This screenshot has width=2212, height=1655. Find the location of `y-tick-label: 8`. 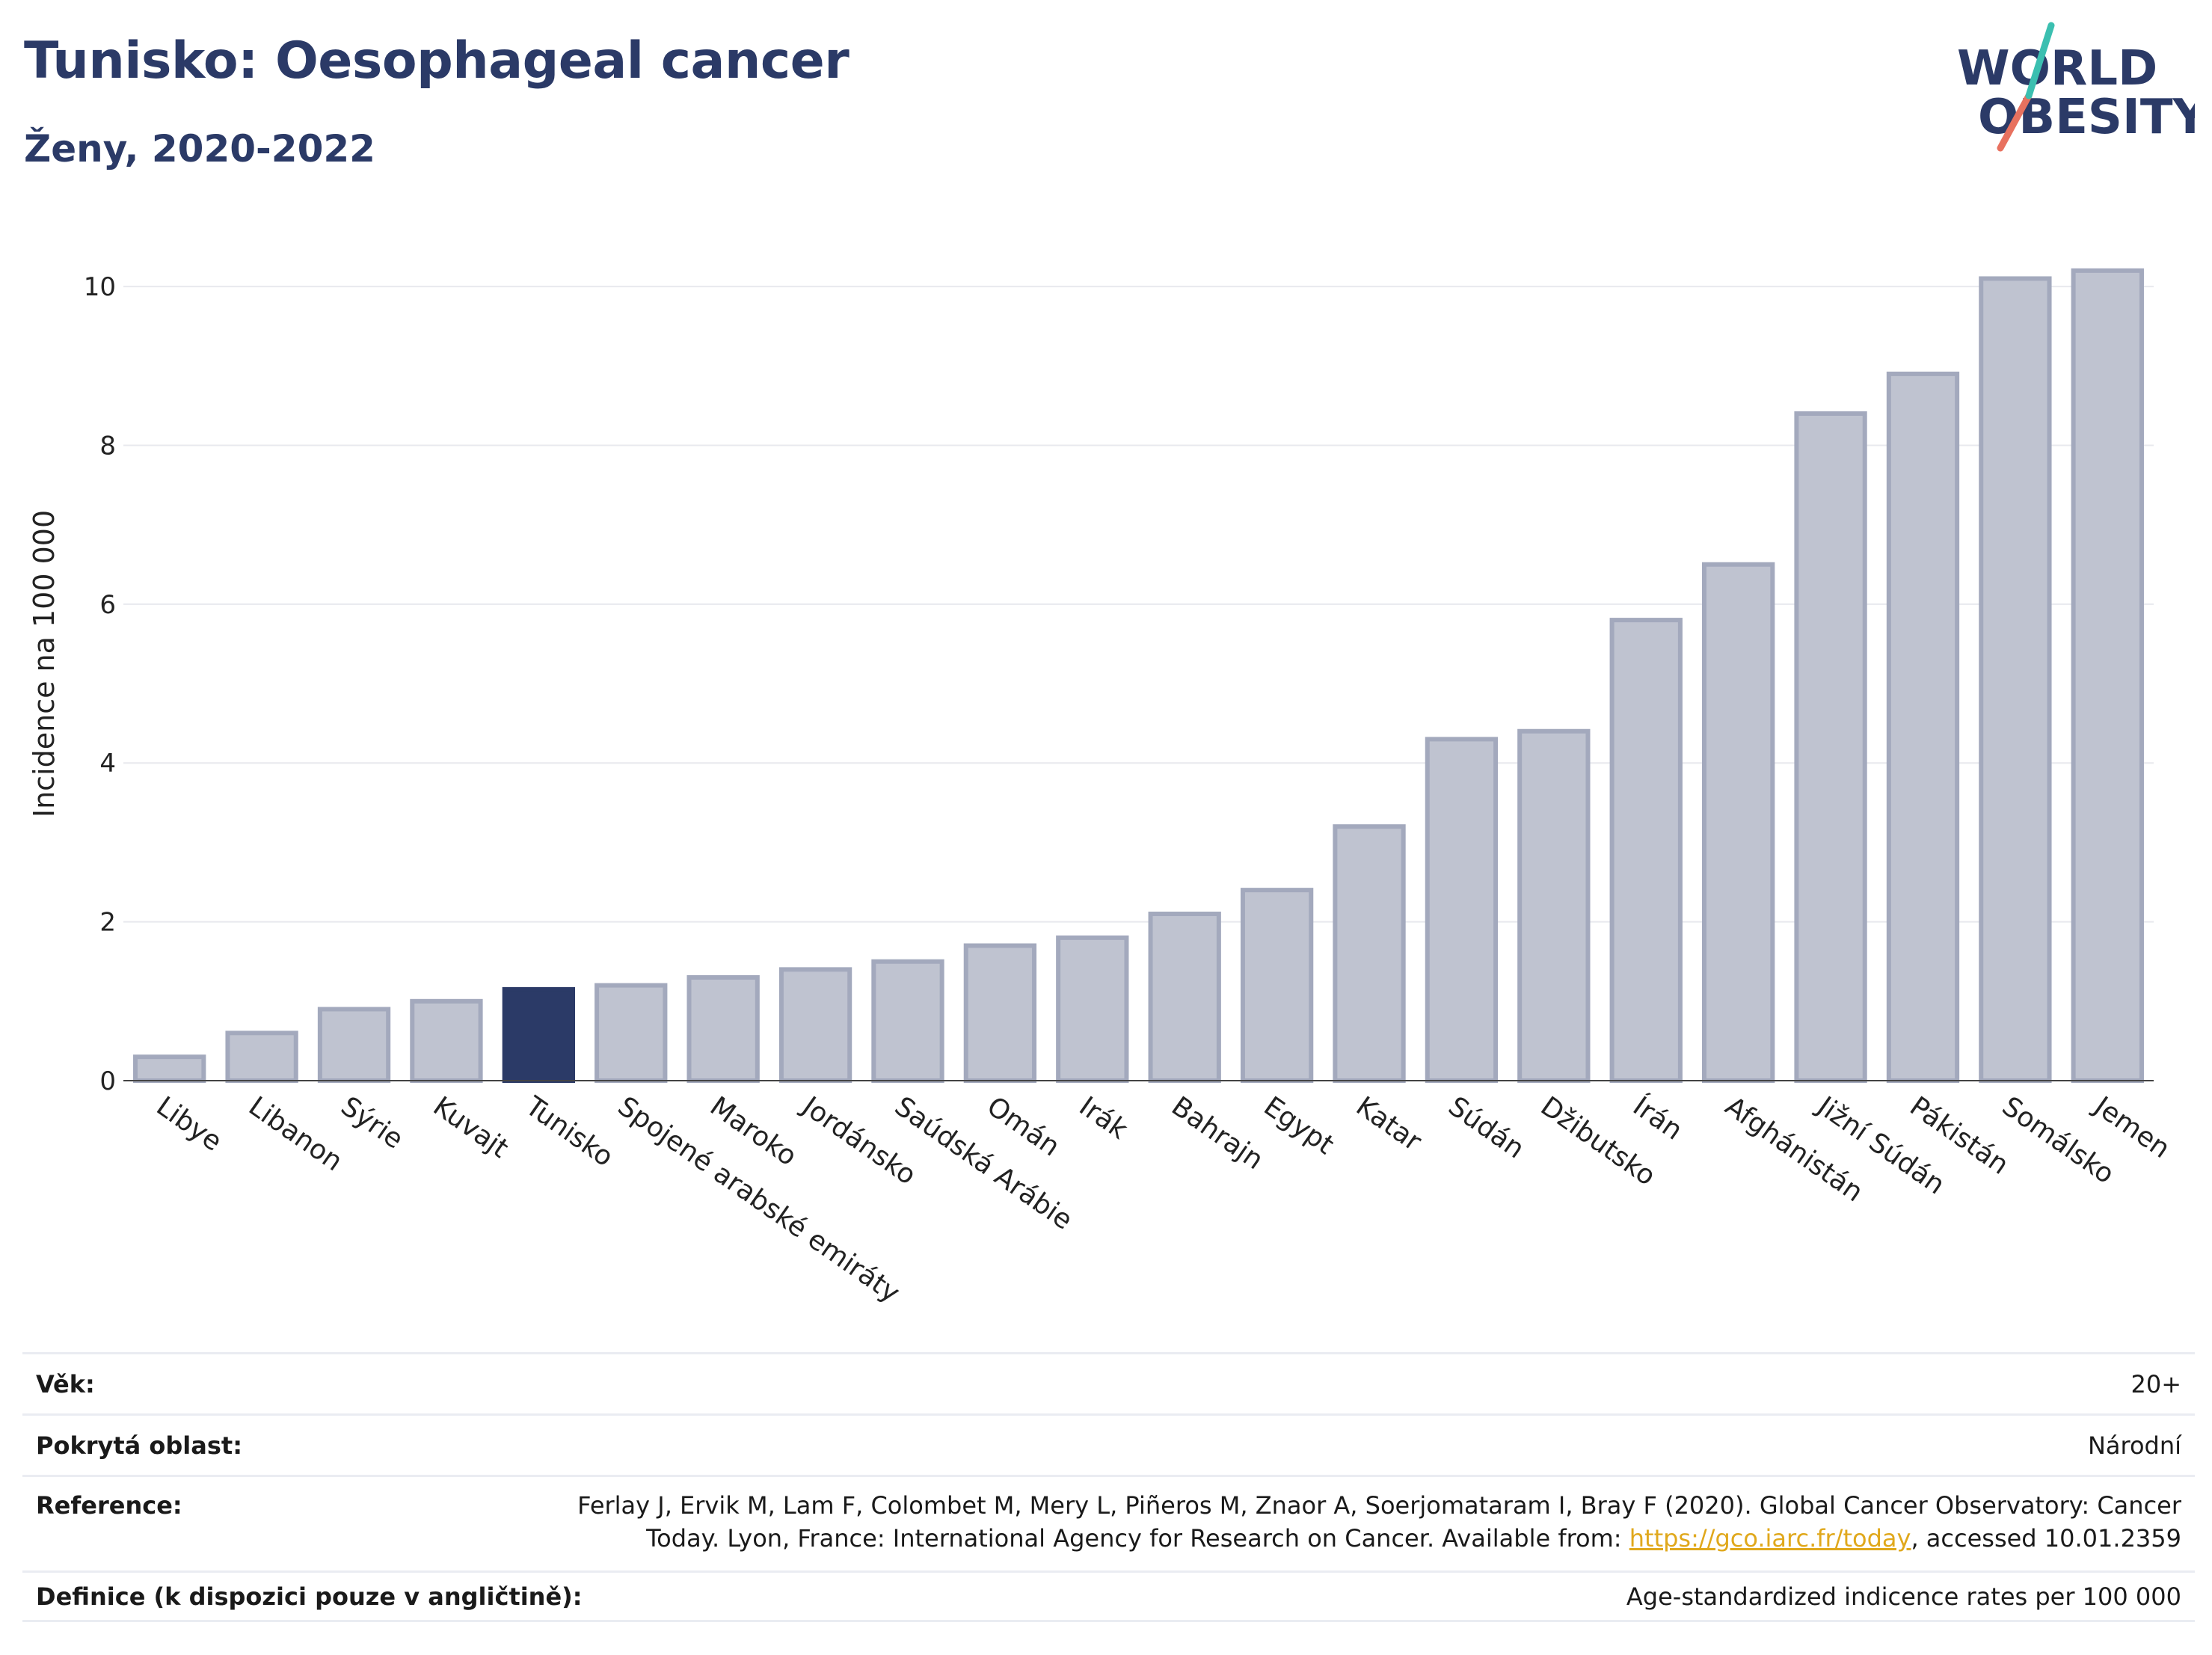

y-tick-label: 8 is located at coordinates (107, 446).